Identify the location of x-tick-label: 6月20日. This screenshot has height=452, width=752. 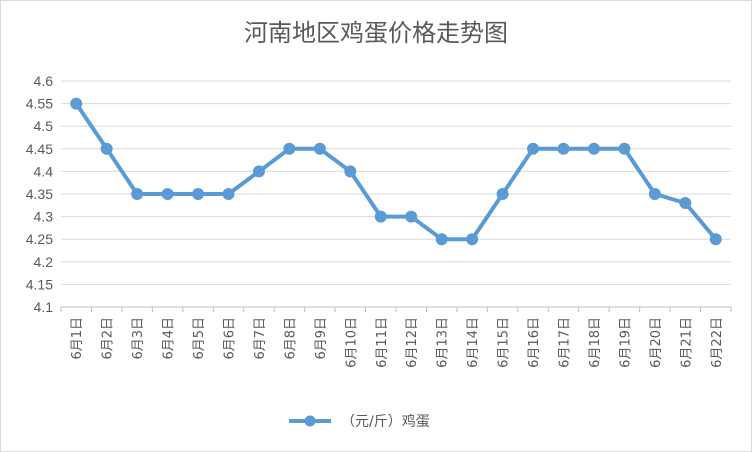
(656, 342).